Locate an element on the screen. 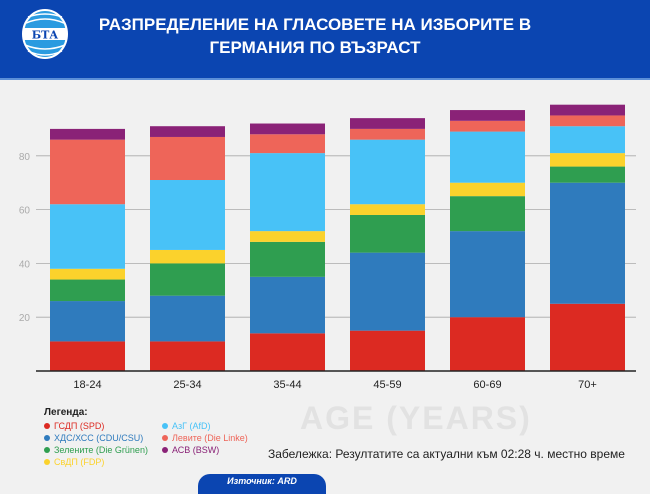  legend-item: ХДС/ХСС (CDU/CSU) is located at coordinates (103, 438).